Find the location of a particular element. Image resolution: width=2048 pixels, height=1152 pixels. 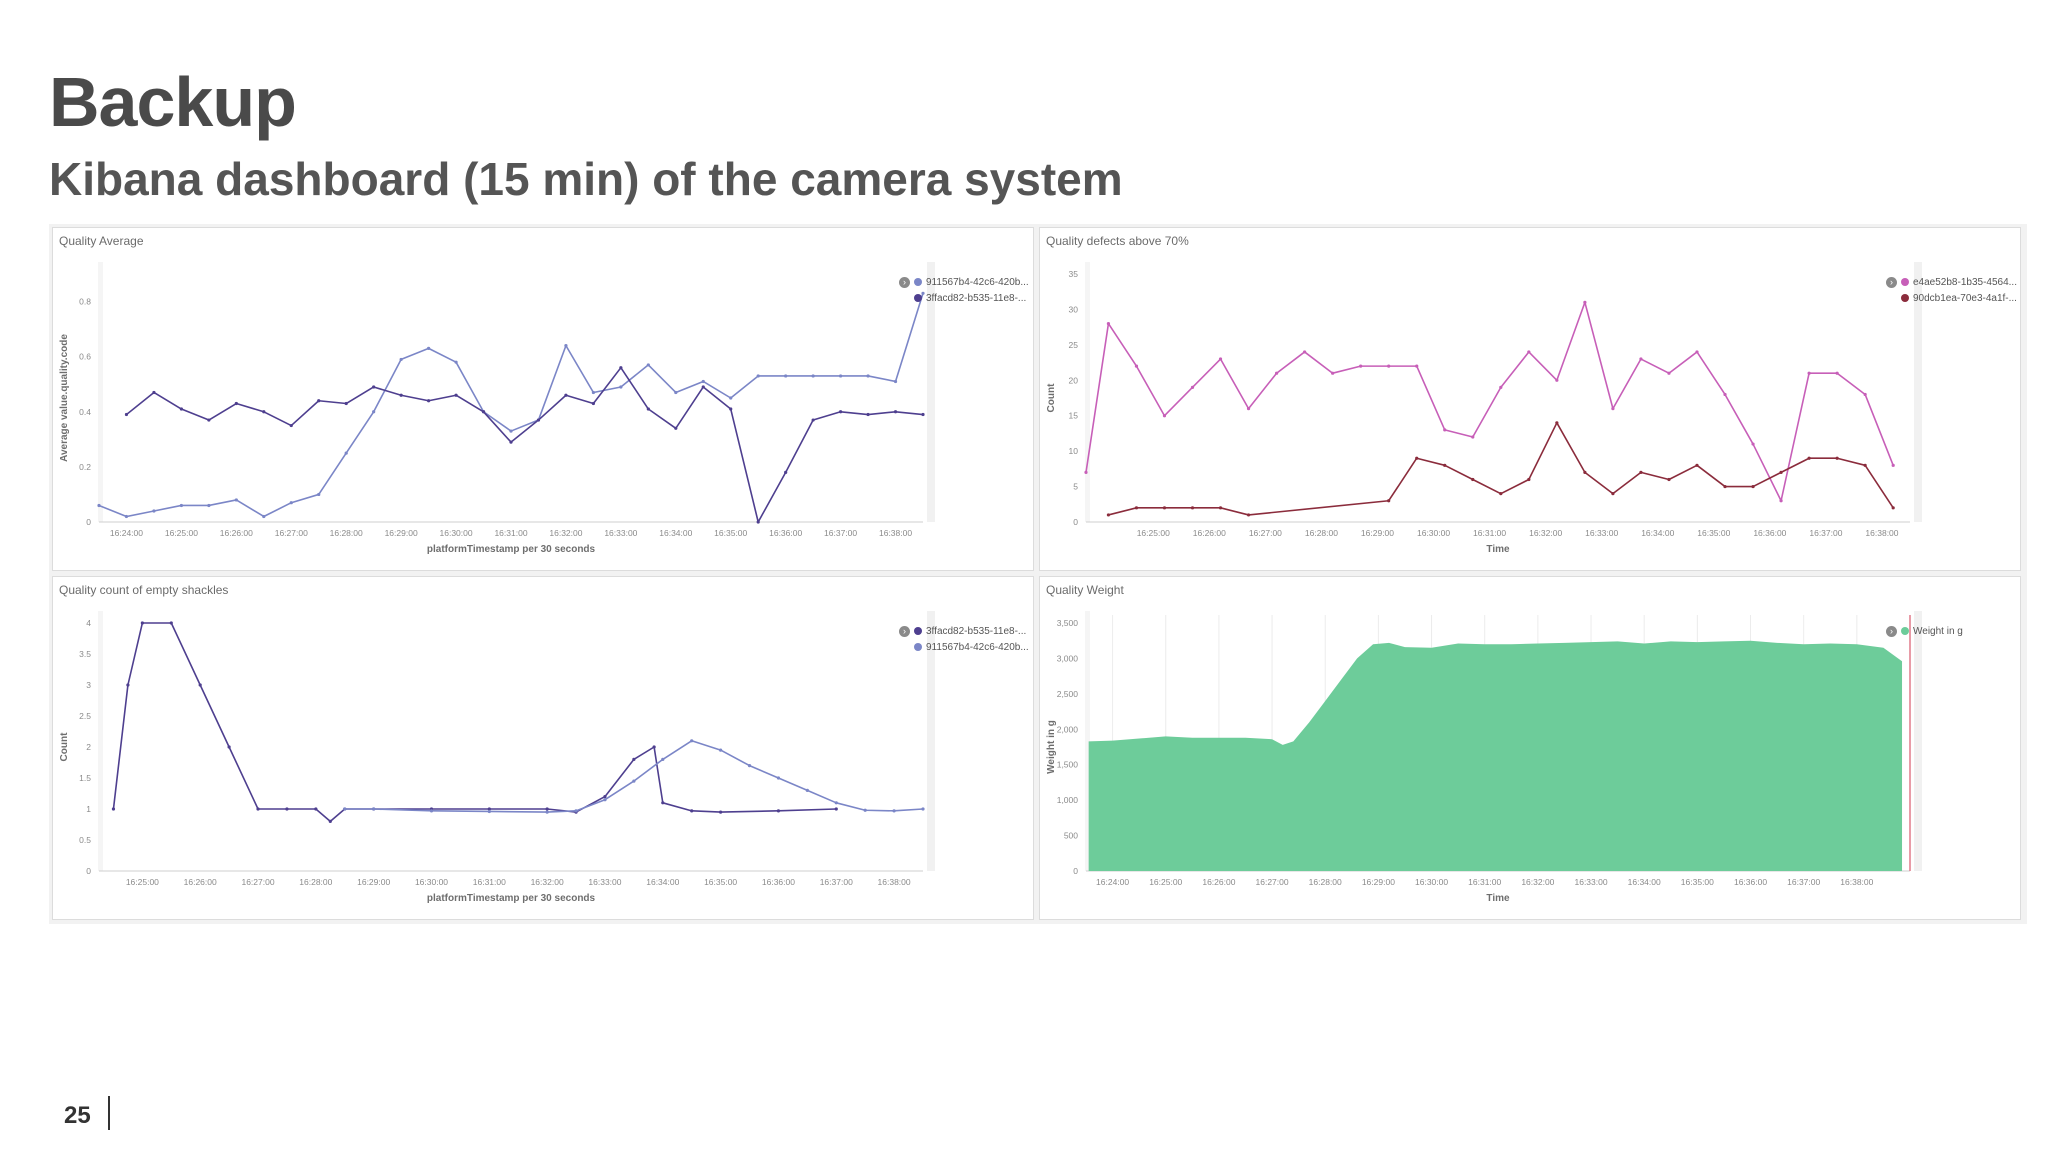

y-tick-label: 20 is located at coordinates (1074, 380).